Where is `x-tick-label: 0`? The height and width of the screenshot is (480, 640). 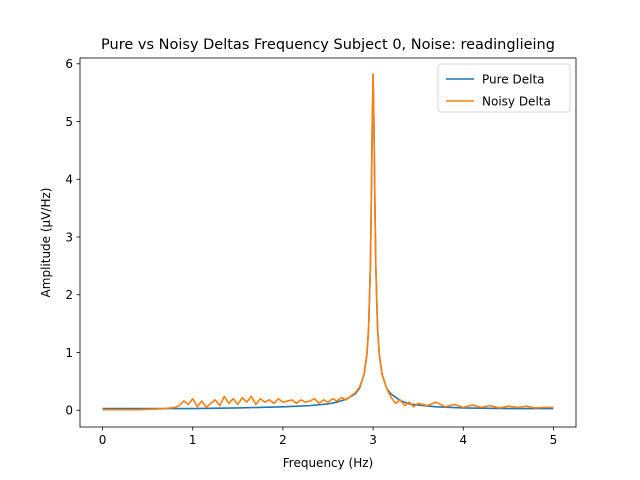 x-tick-label: 0 is located at coordinates (103, 440).